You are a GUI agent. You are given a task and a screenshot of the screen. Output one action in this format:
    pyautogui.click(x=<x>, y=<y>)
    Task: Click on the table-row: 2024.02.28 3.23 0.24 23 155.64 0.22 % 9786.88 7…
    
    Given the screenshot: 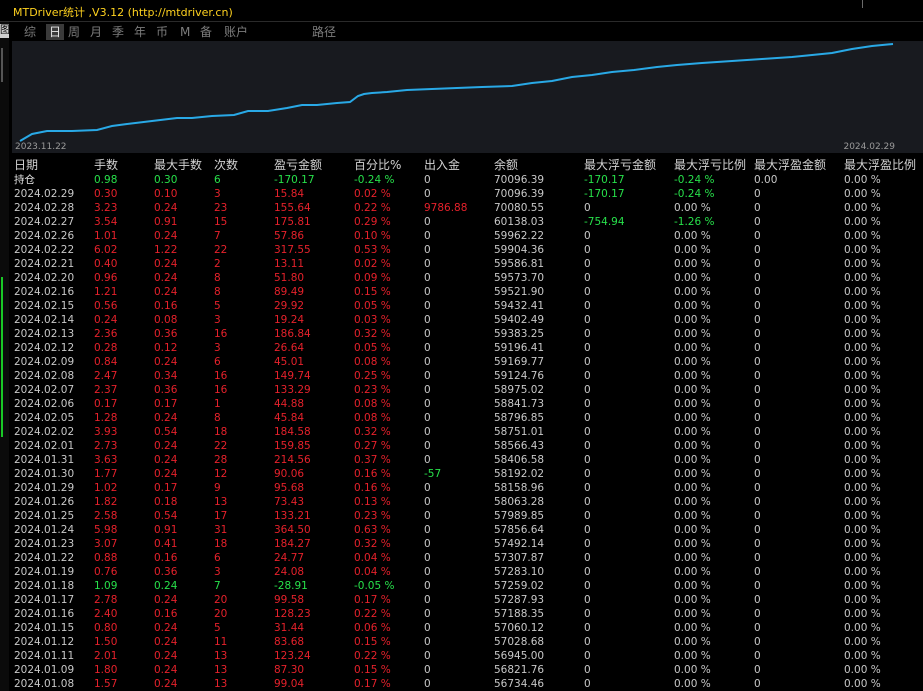 What is the action you would take?
    pyautogui.click(x=466, y=208)
    